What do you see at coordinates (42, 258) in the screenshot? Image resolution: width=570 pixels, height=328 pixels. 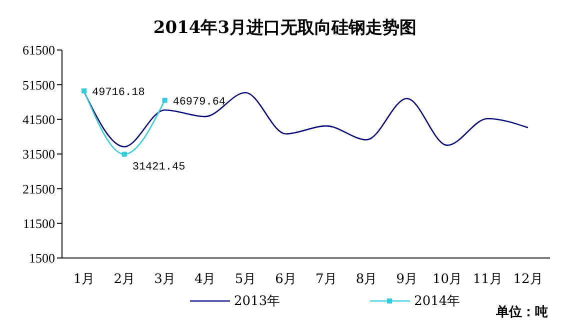 I see `y-tick-label: 1500` at bounding box center [42, 258].